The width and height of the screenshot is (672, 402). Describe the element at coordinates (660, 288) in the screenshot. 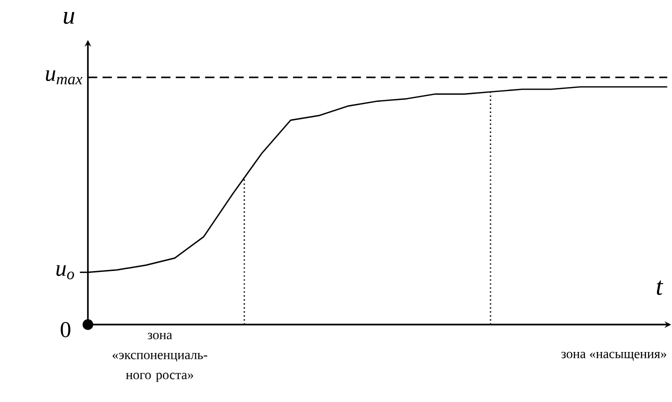

I see `x-axis-title: t` at that location.